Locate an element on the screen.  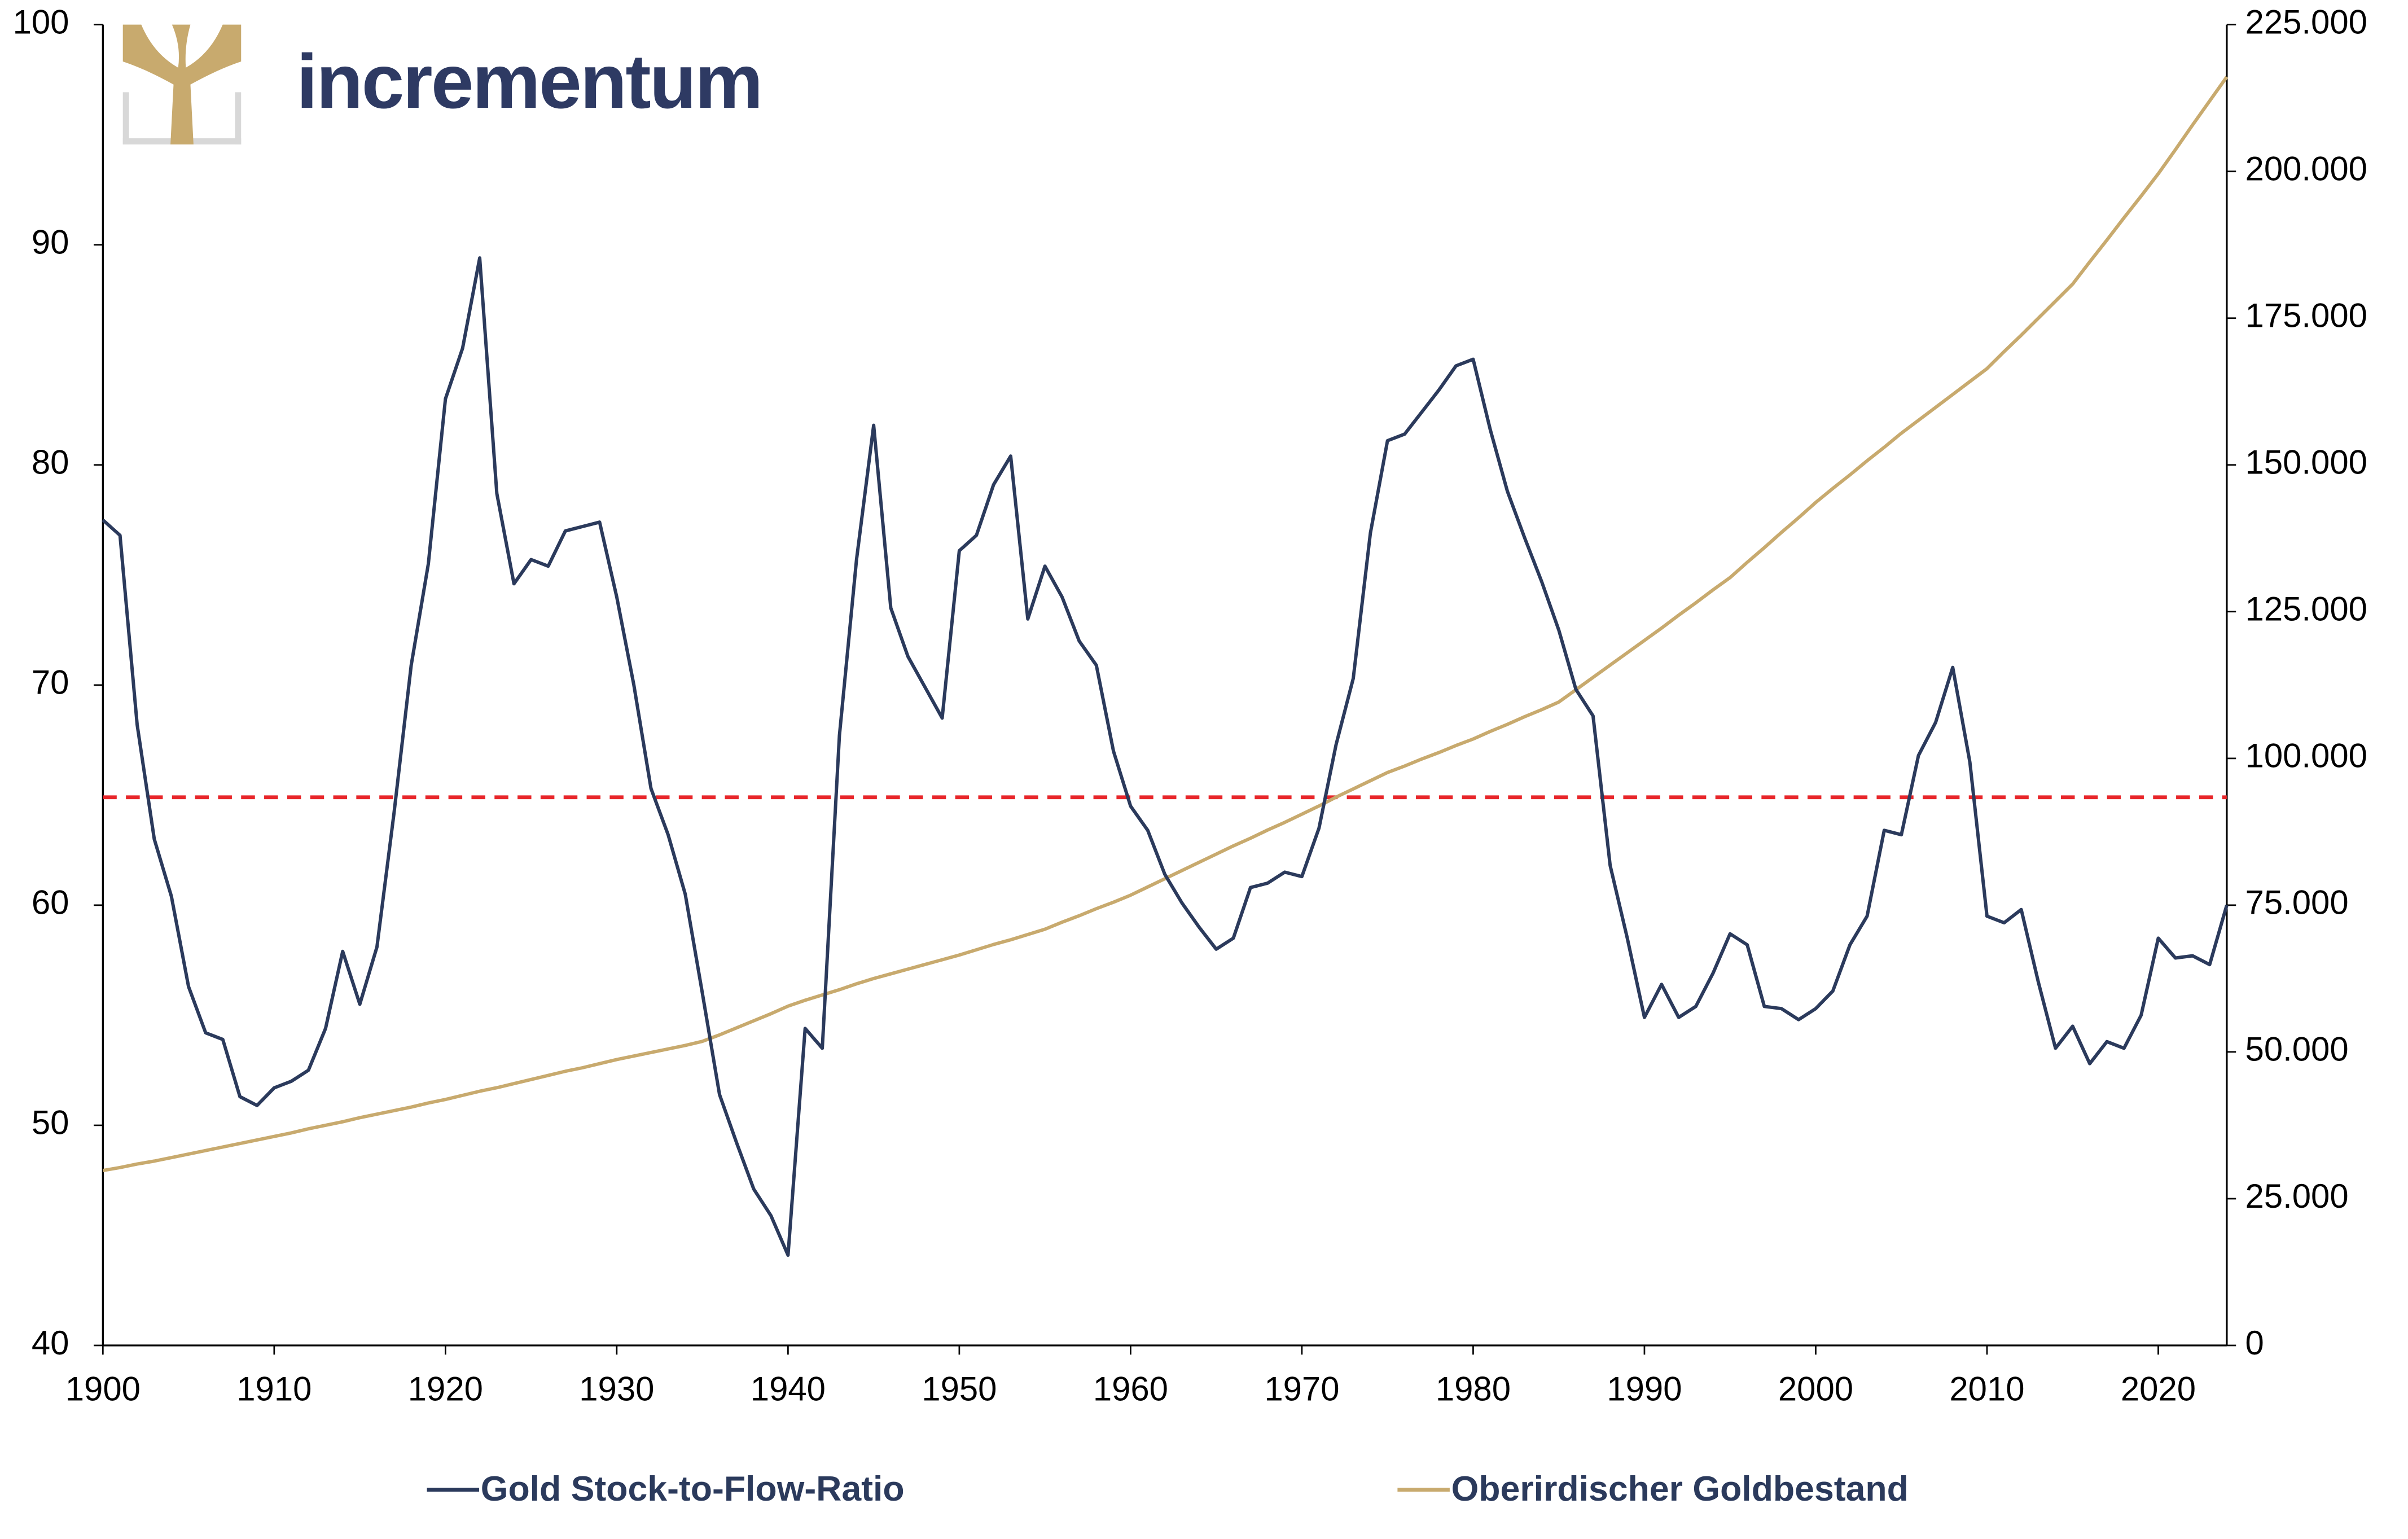
y-tick-label: 90 is located at coordinates (51, 242).